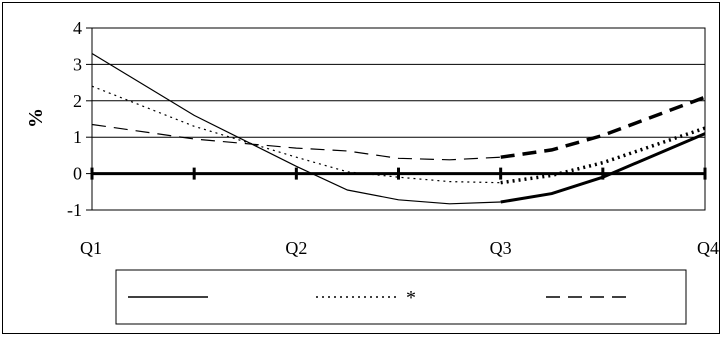 The width and height of the screenshot is (724, 338). I want to click on y-tick-label: 0, so click(77, 174).